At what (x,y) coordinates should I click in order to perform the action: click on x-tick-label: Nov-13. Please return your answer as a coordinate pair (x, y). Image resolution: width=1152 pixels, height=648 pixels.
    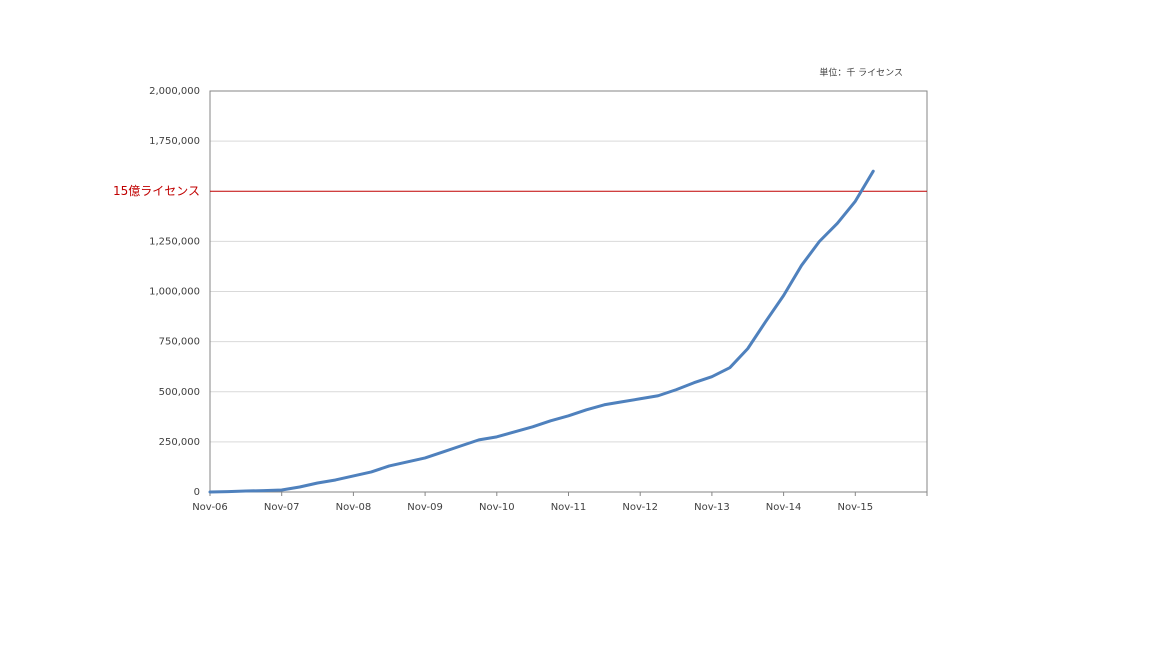
    Looking at the image, I should click on (712, 507).